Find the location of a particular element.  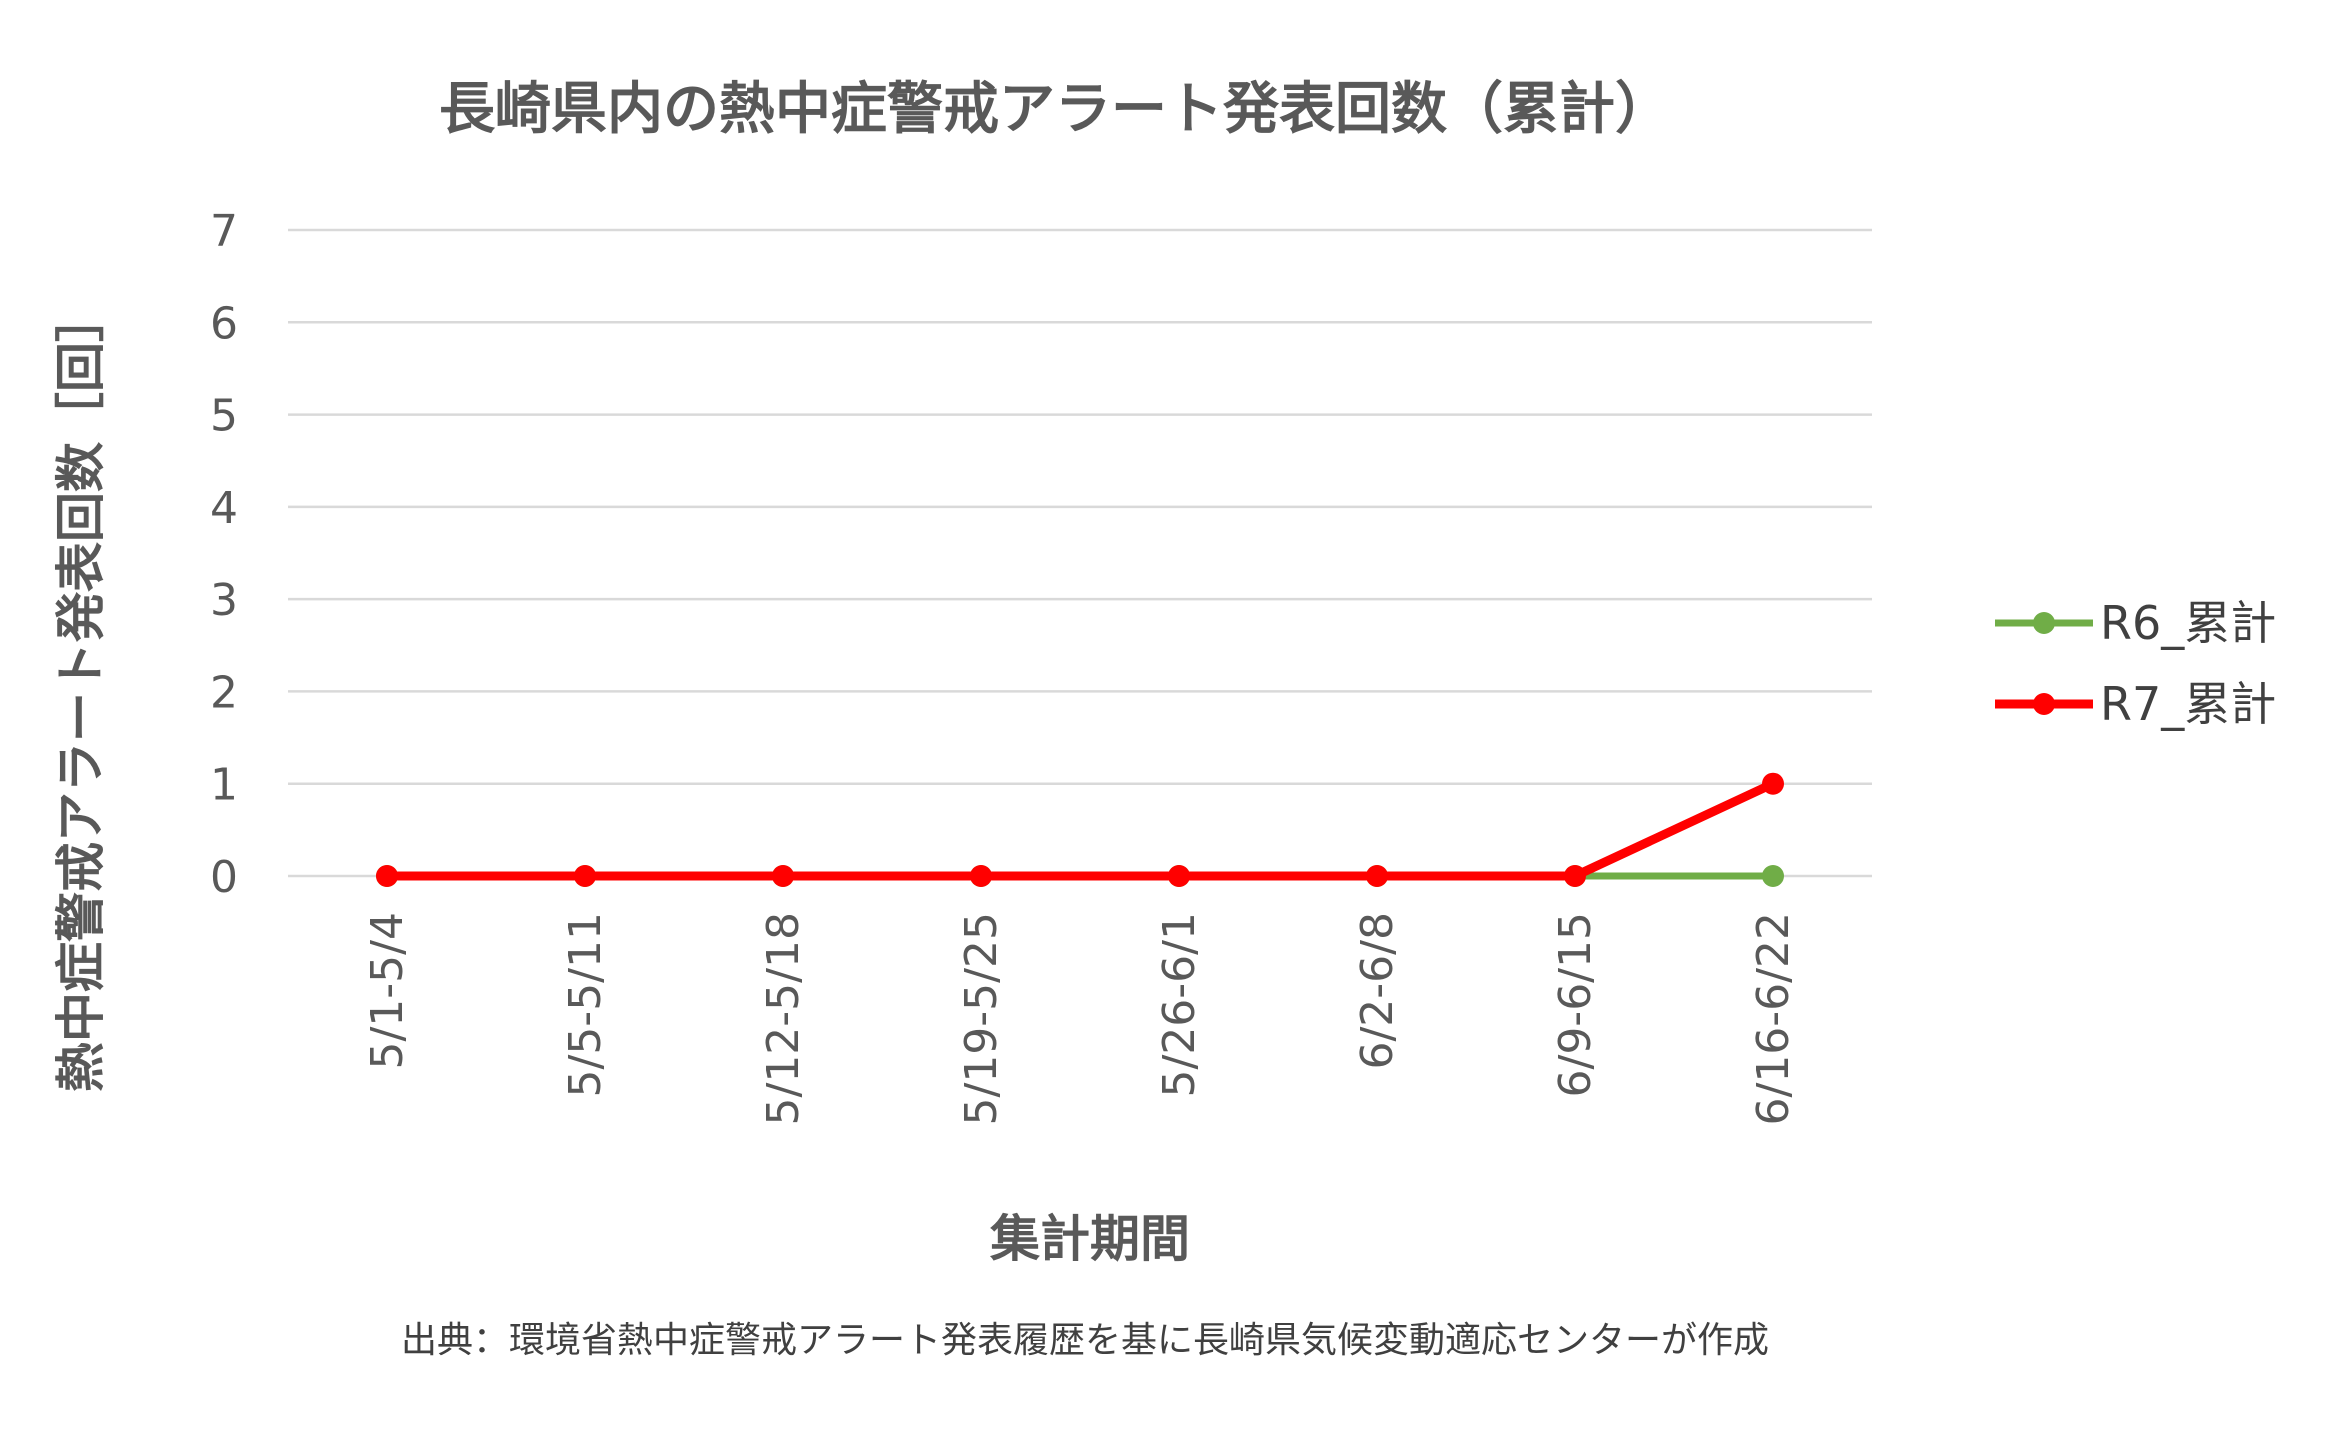

y-tick-label: 1 is located at coordinates (224, 785).